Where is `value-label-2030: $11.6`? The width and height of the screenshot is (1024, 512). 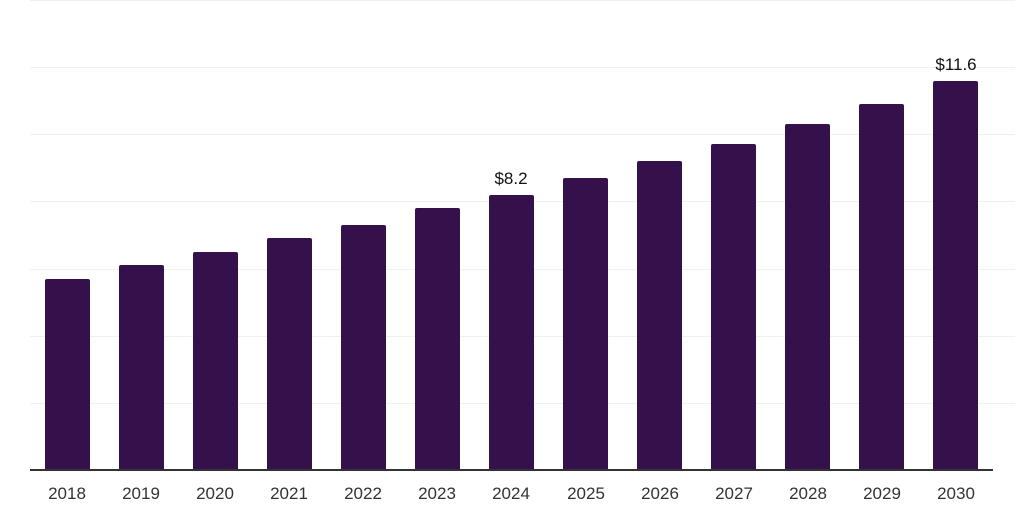 value-label-2030: $11.6 is located at coordinates (956, 64).